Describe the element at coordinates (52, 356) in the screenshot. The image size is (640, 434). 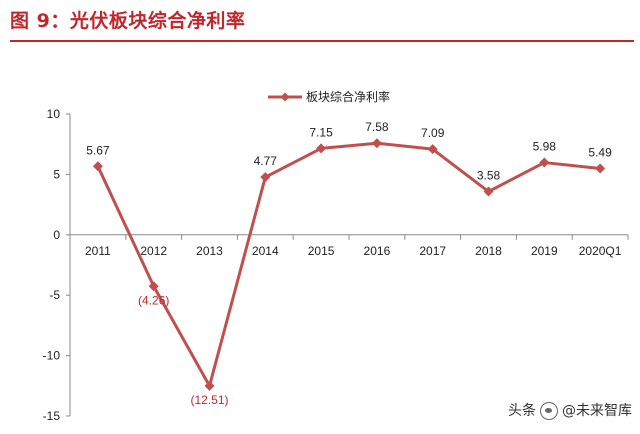
I see `y-tick-label: -10` at that location.